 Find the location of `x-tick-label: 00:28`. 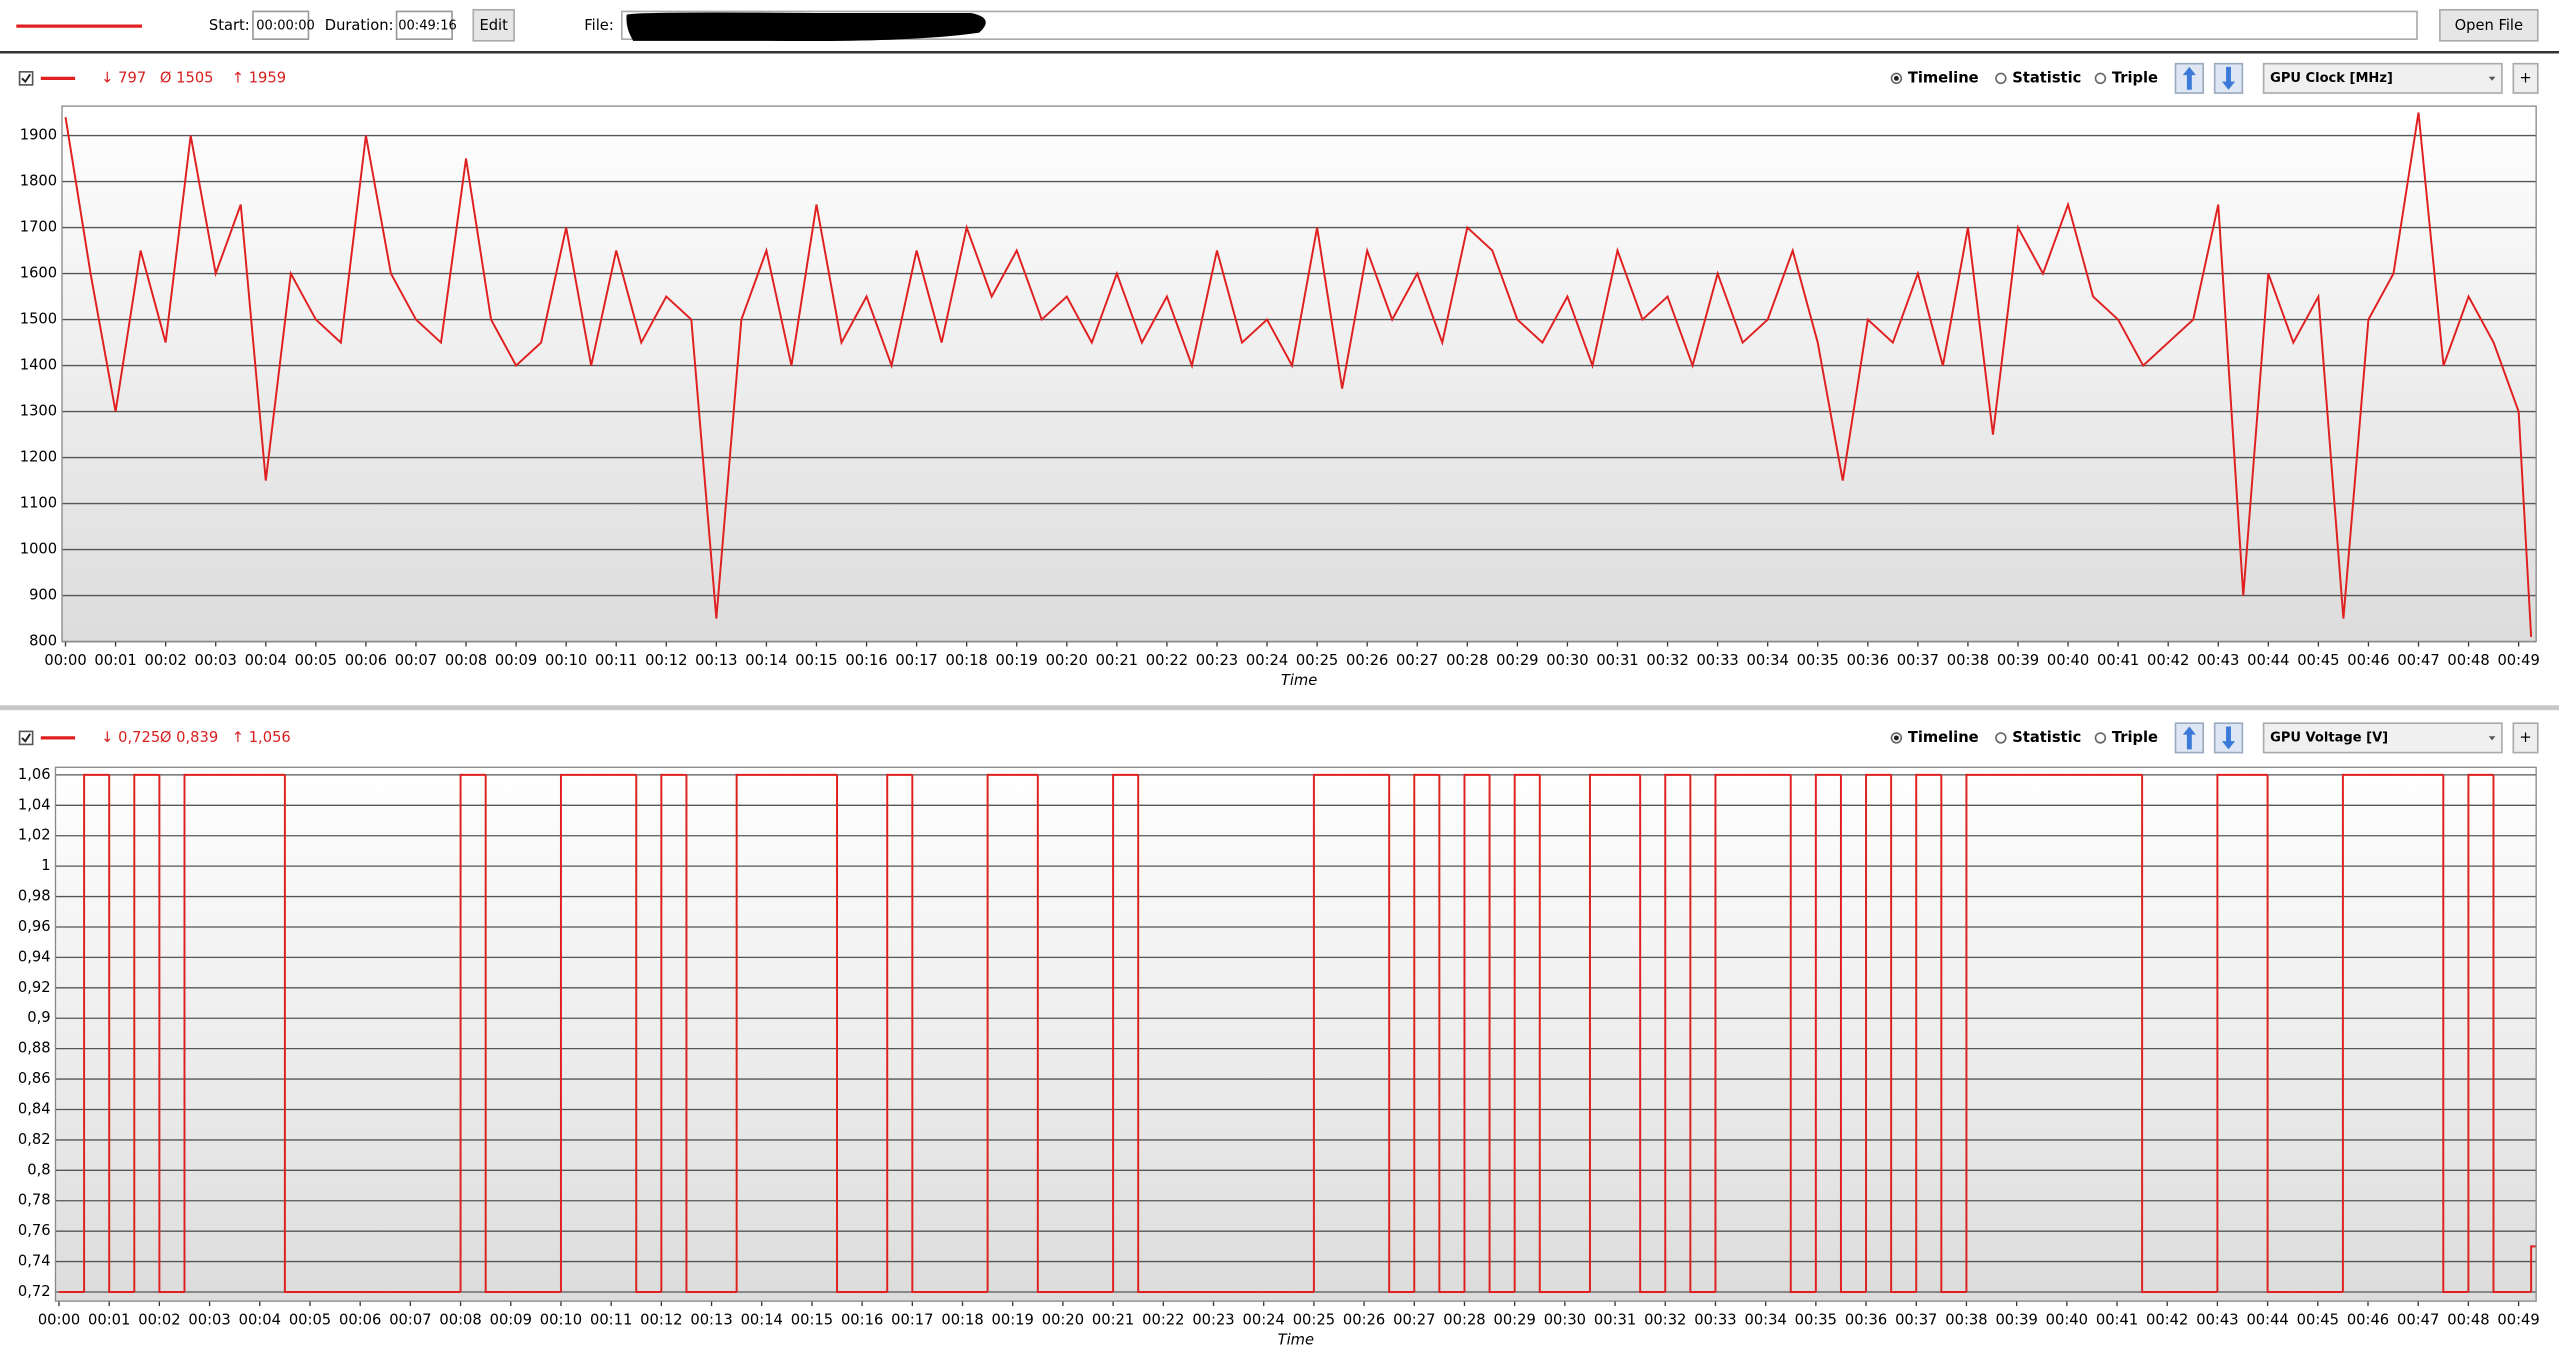

x-tick-label: 00:28 is located at coordinates (1467, 660).